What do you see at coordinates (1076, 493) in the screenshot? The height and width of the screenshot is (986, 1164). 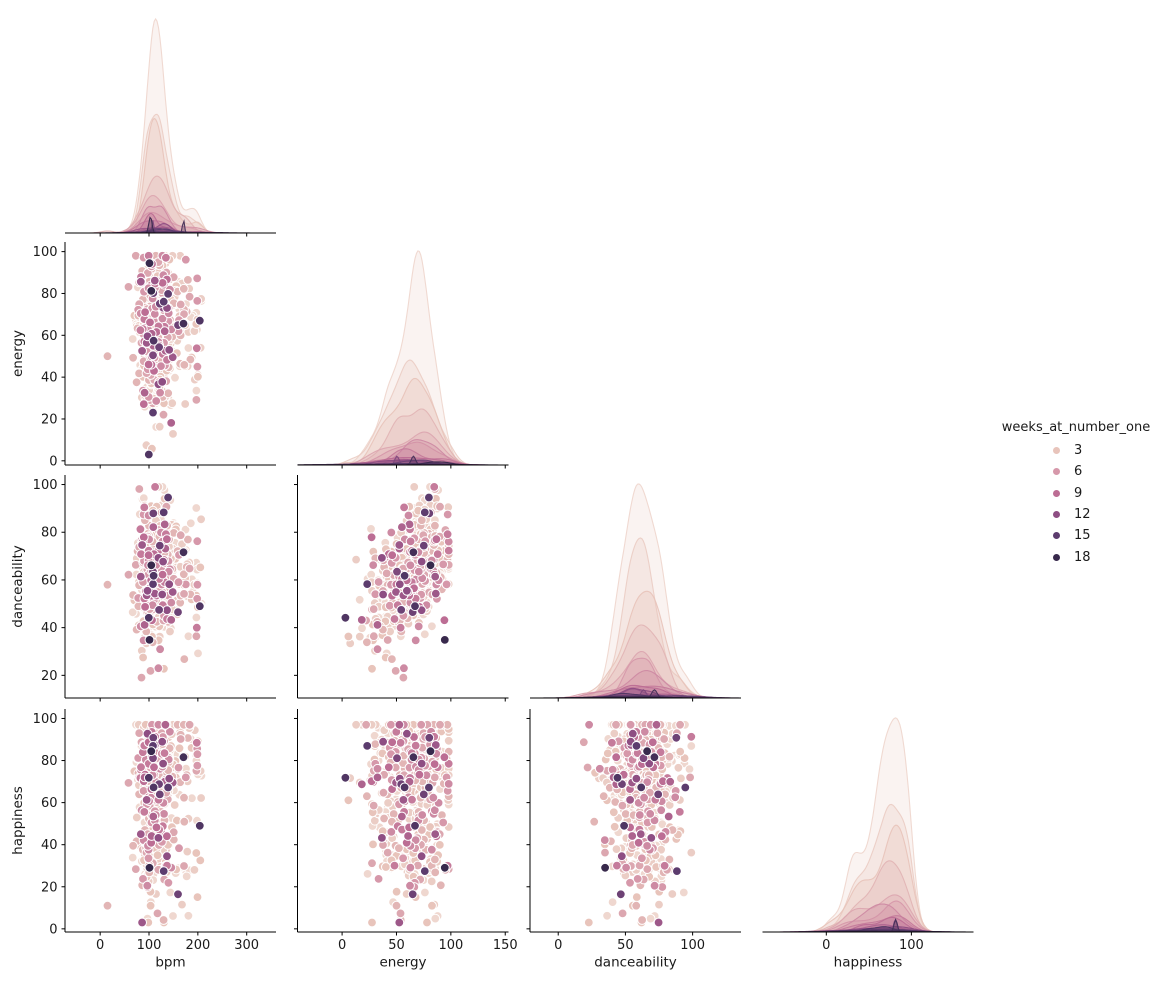 I see `legend-item-9: 9` at bounding box center [1076, 493].